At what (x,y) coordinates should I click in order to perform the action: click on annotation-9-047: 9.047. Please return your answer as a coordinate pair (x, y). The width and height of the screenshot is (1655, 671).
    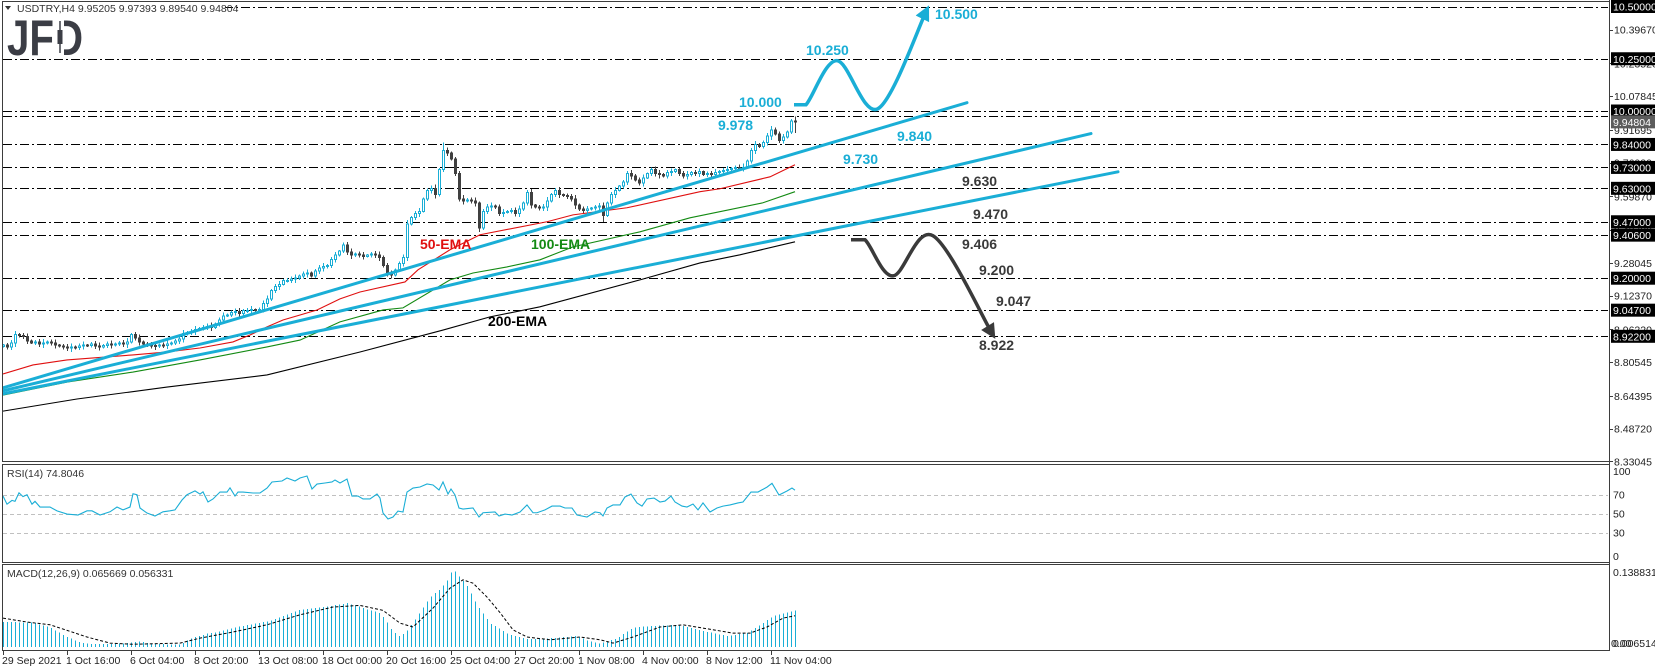
    Looking at the image, I should click on (1013, 301).